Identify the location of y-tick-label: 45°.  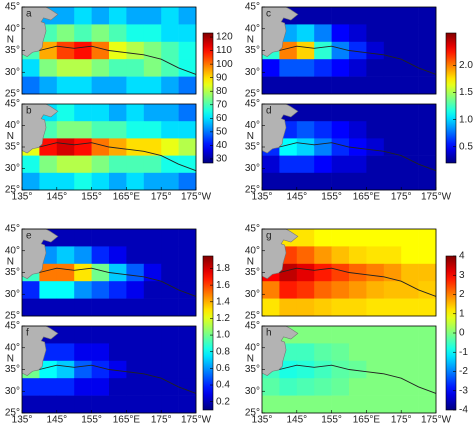
(12, 104).